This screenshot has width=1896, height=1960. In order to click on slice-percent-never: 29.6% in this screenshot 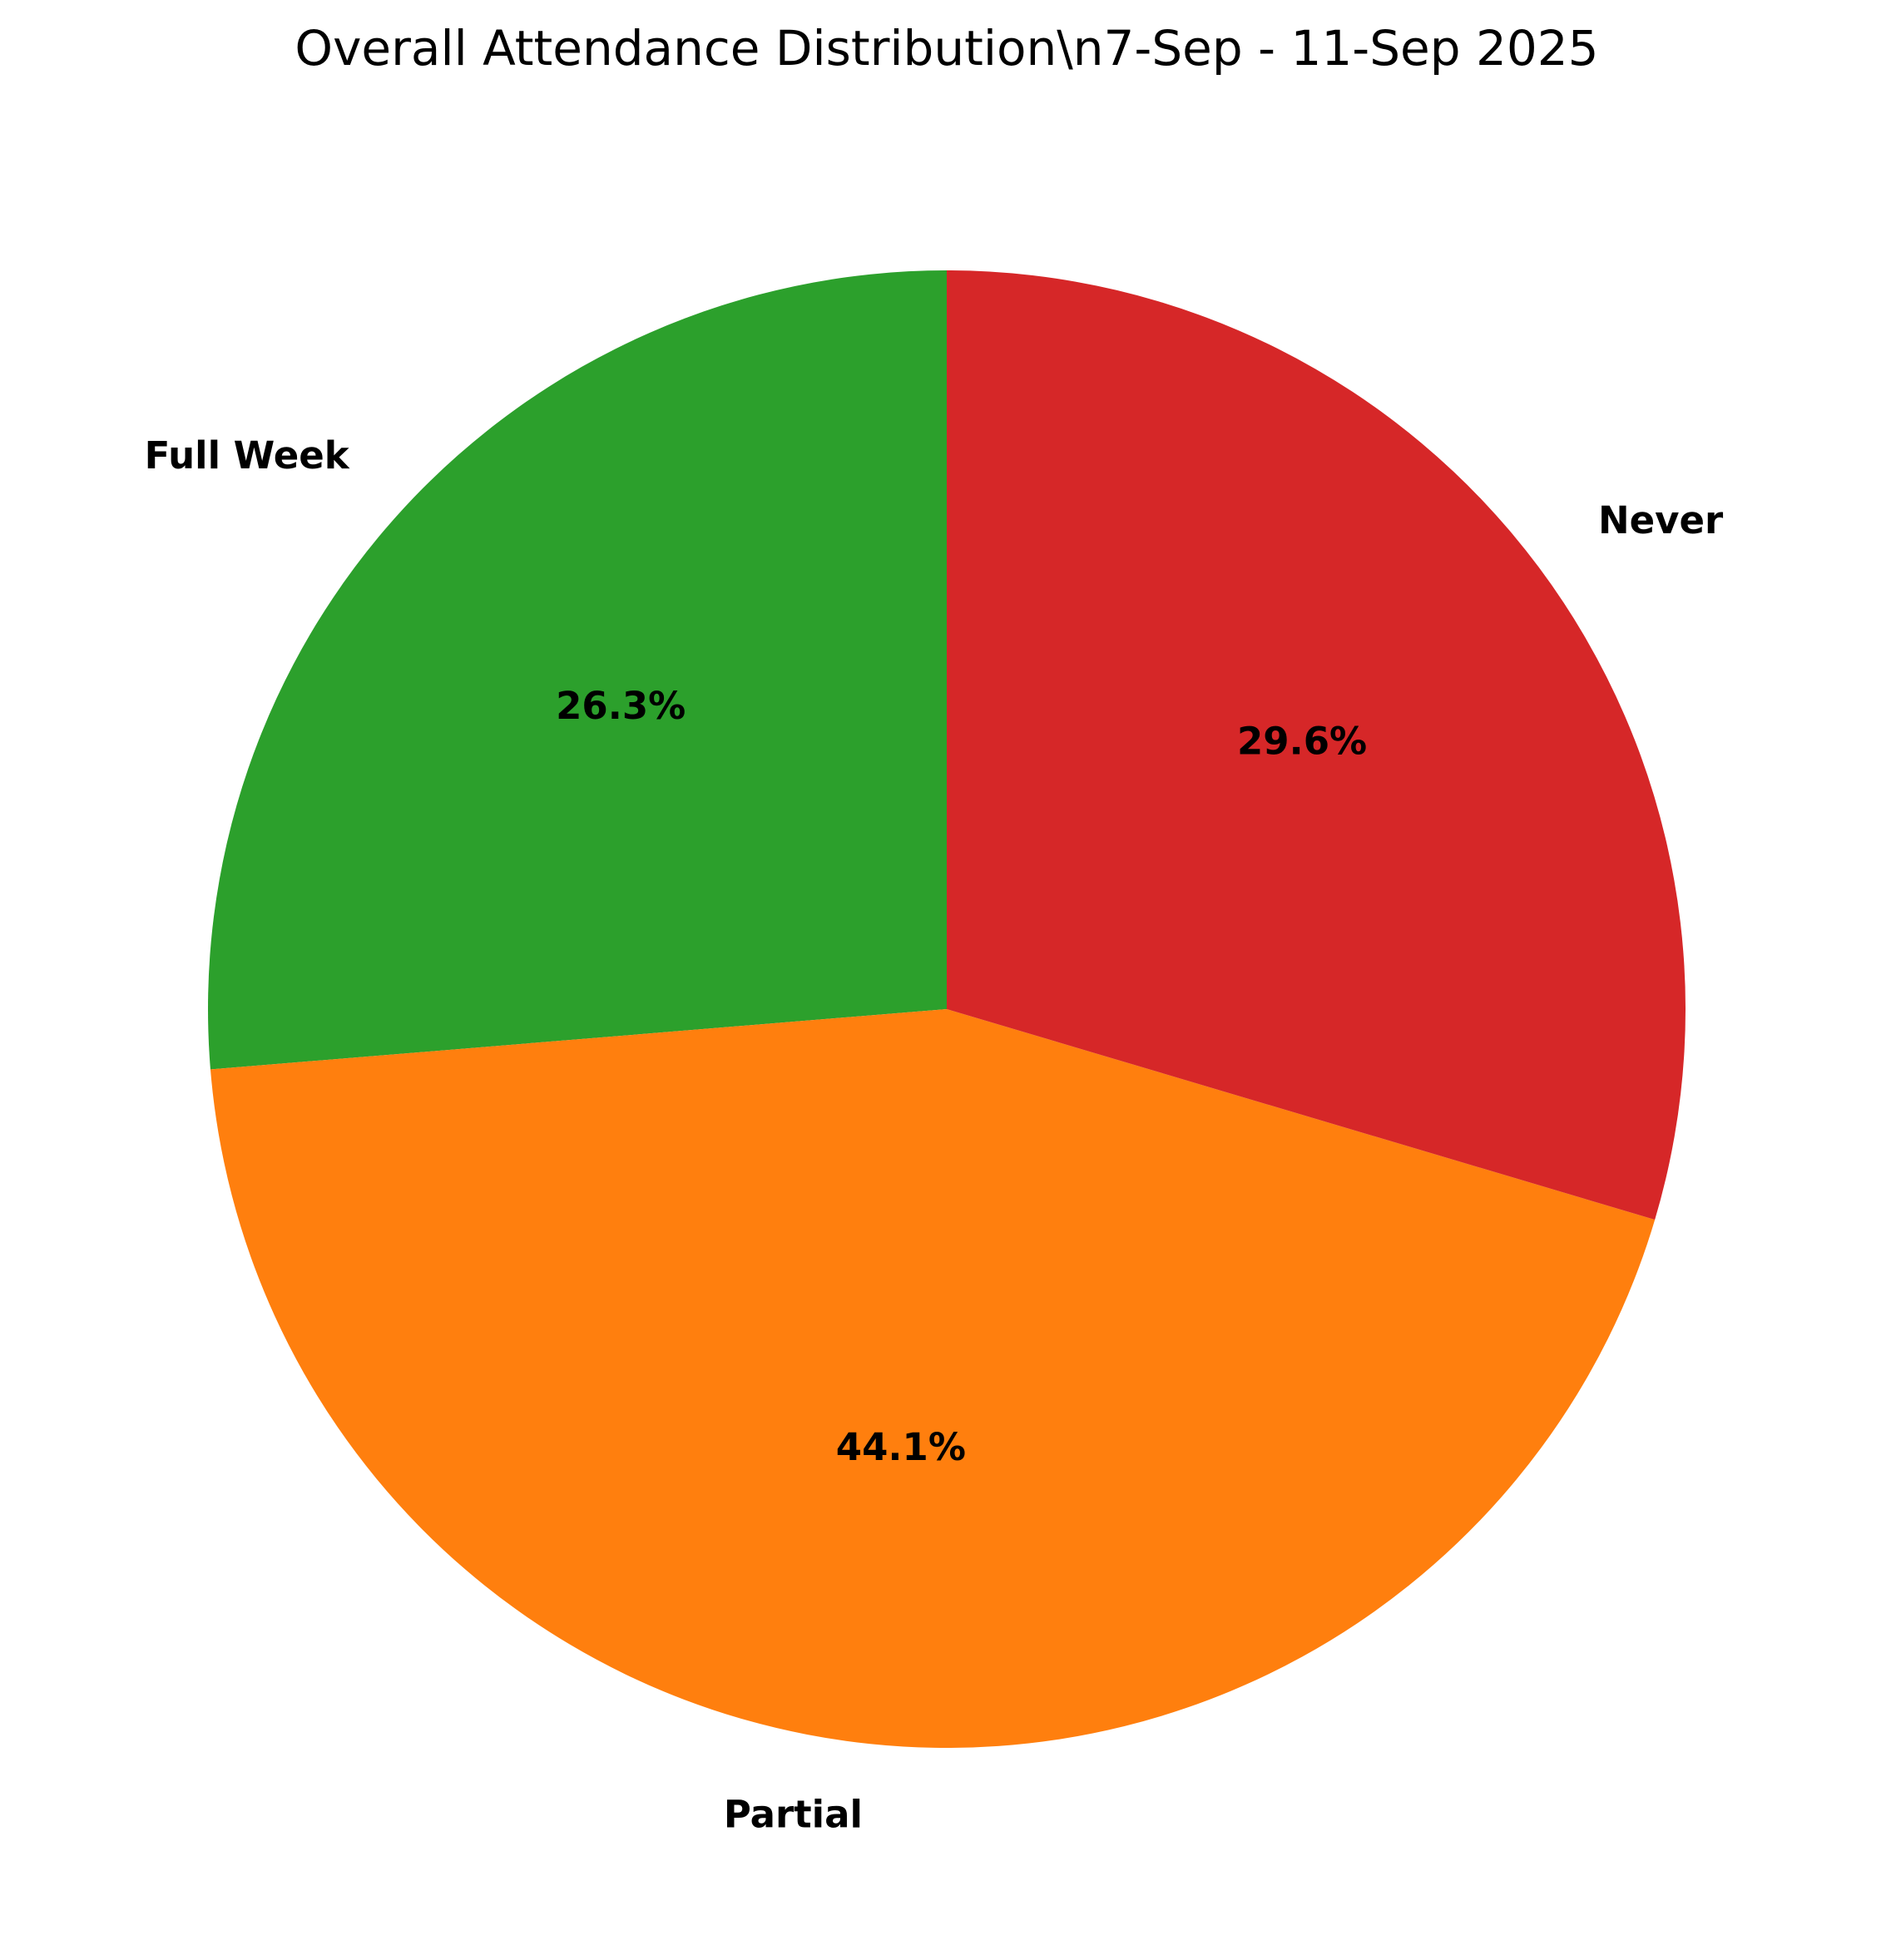, I will do `click(1302, 741)`.